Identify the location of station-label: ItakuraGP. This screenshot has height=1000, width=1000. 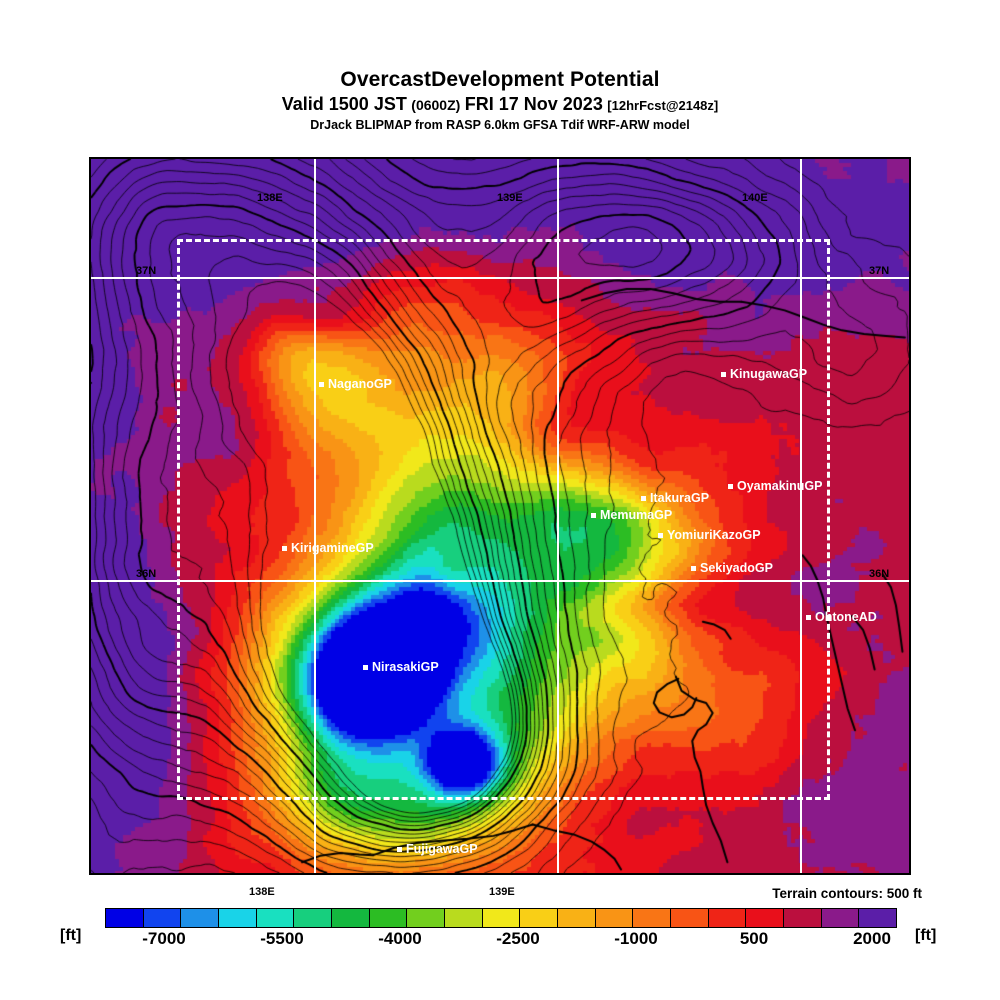
(680, 498).